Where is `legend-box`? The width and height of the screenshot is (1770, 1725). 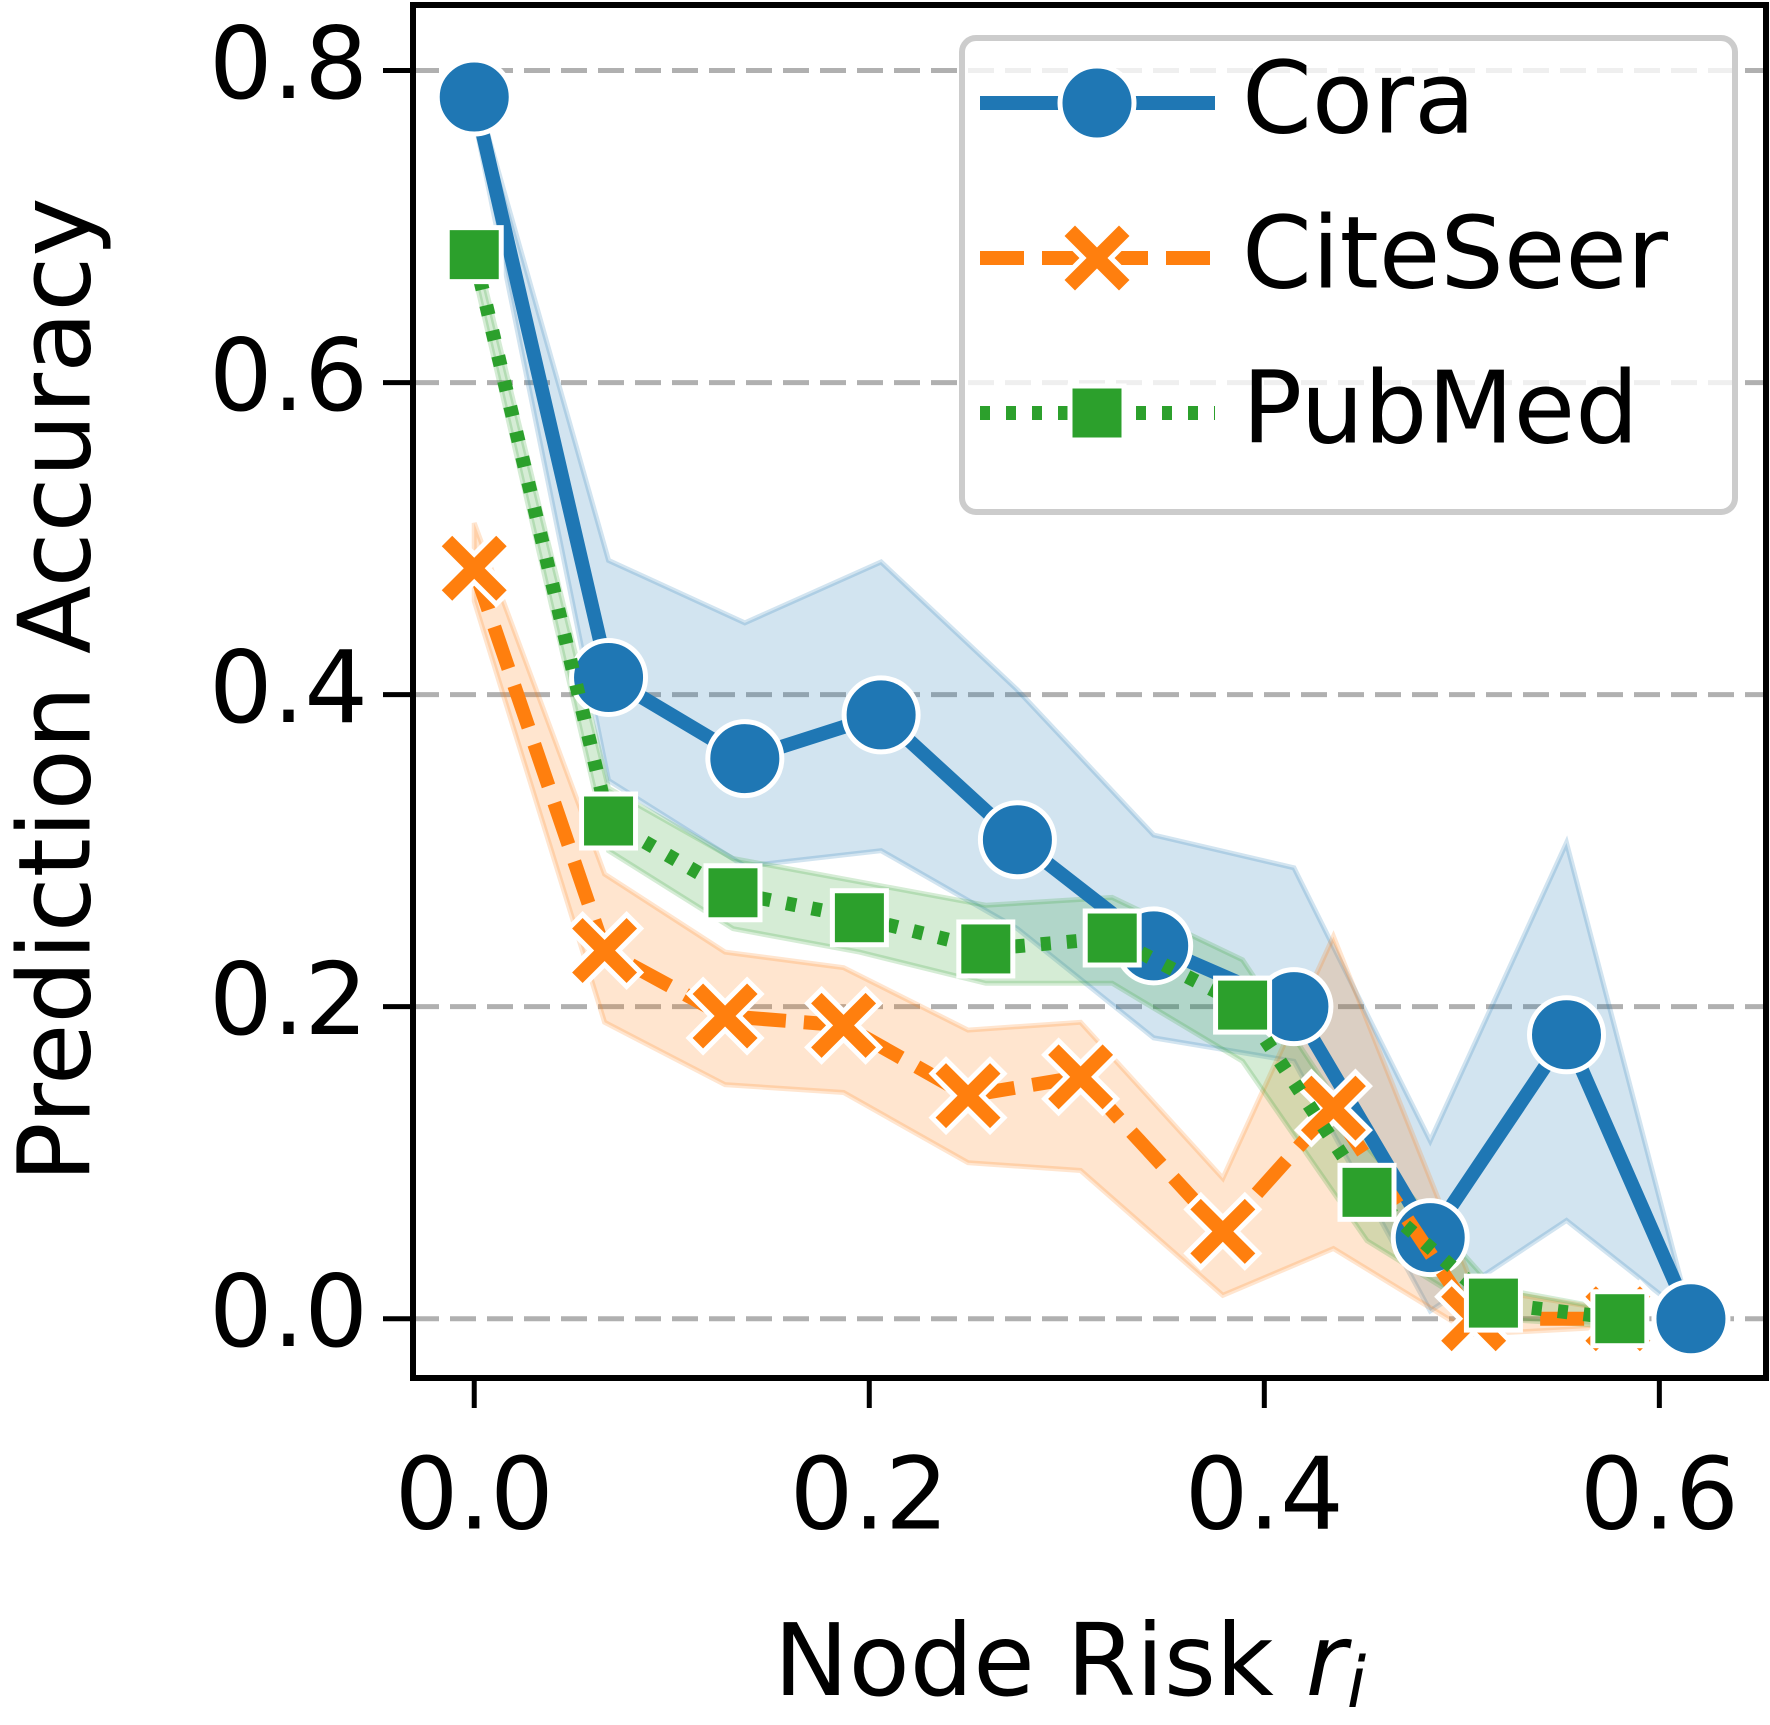
legend-box is located at coordinates (1348, 275).